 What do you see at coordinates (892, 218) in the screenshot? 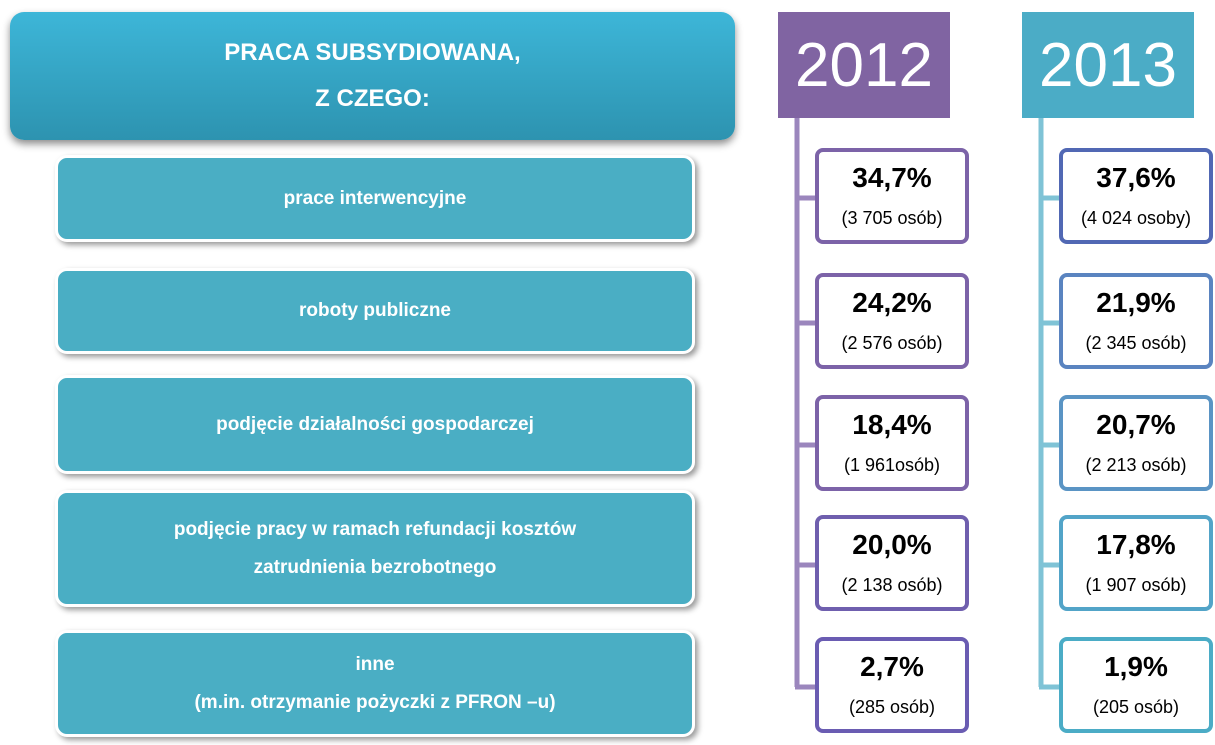
I see `count: (3 705 osób)` at bounding box center [892, 218].